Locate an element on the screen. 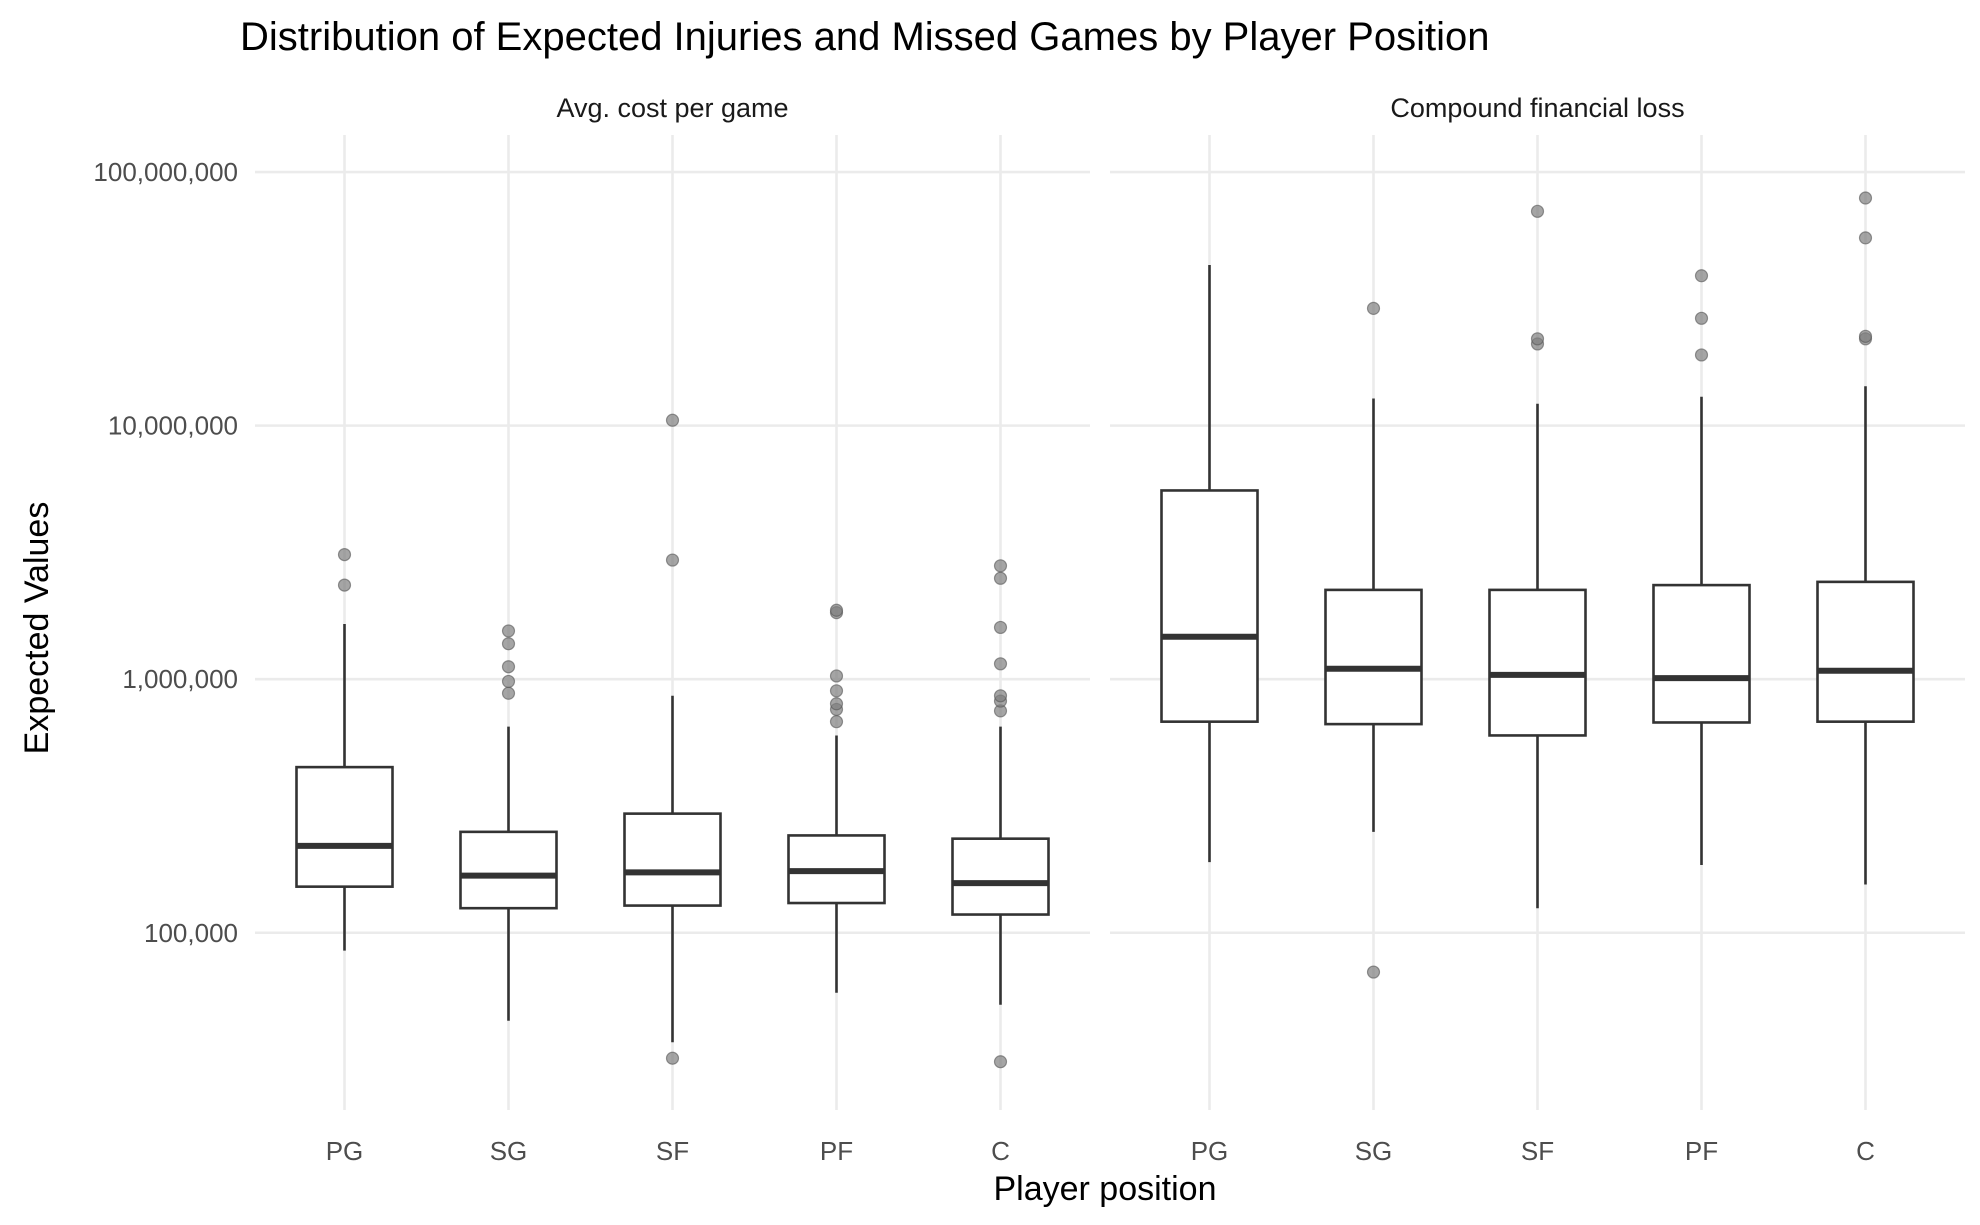 Image resolution: width=1980 pixels, height=1225 pixels. x-axis-title: Player position is located at coordinates (1104, 1189).